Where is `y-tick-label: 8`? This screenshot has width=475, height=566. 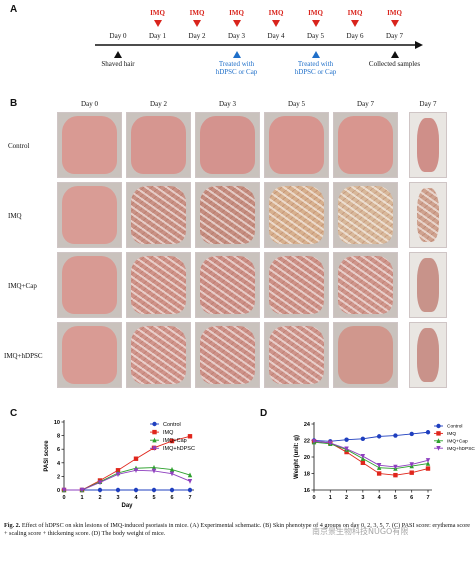
y-tick-label: 8 is located at coordinates (58, 437).